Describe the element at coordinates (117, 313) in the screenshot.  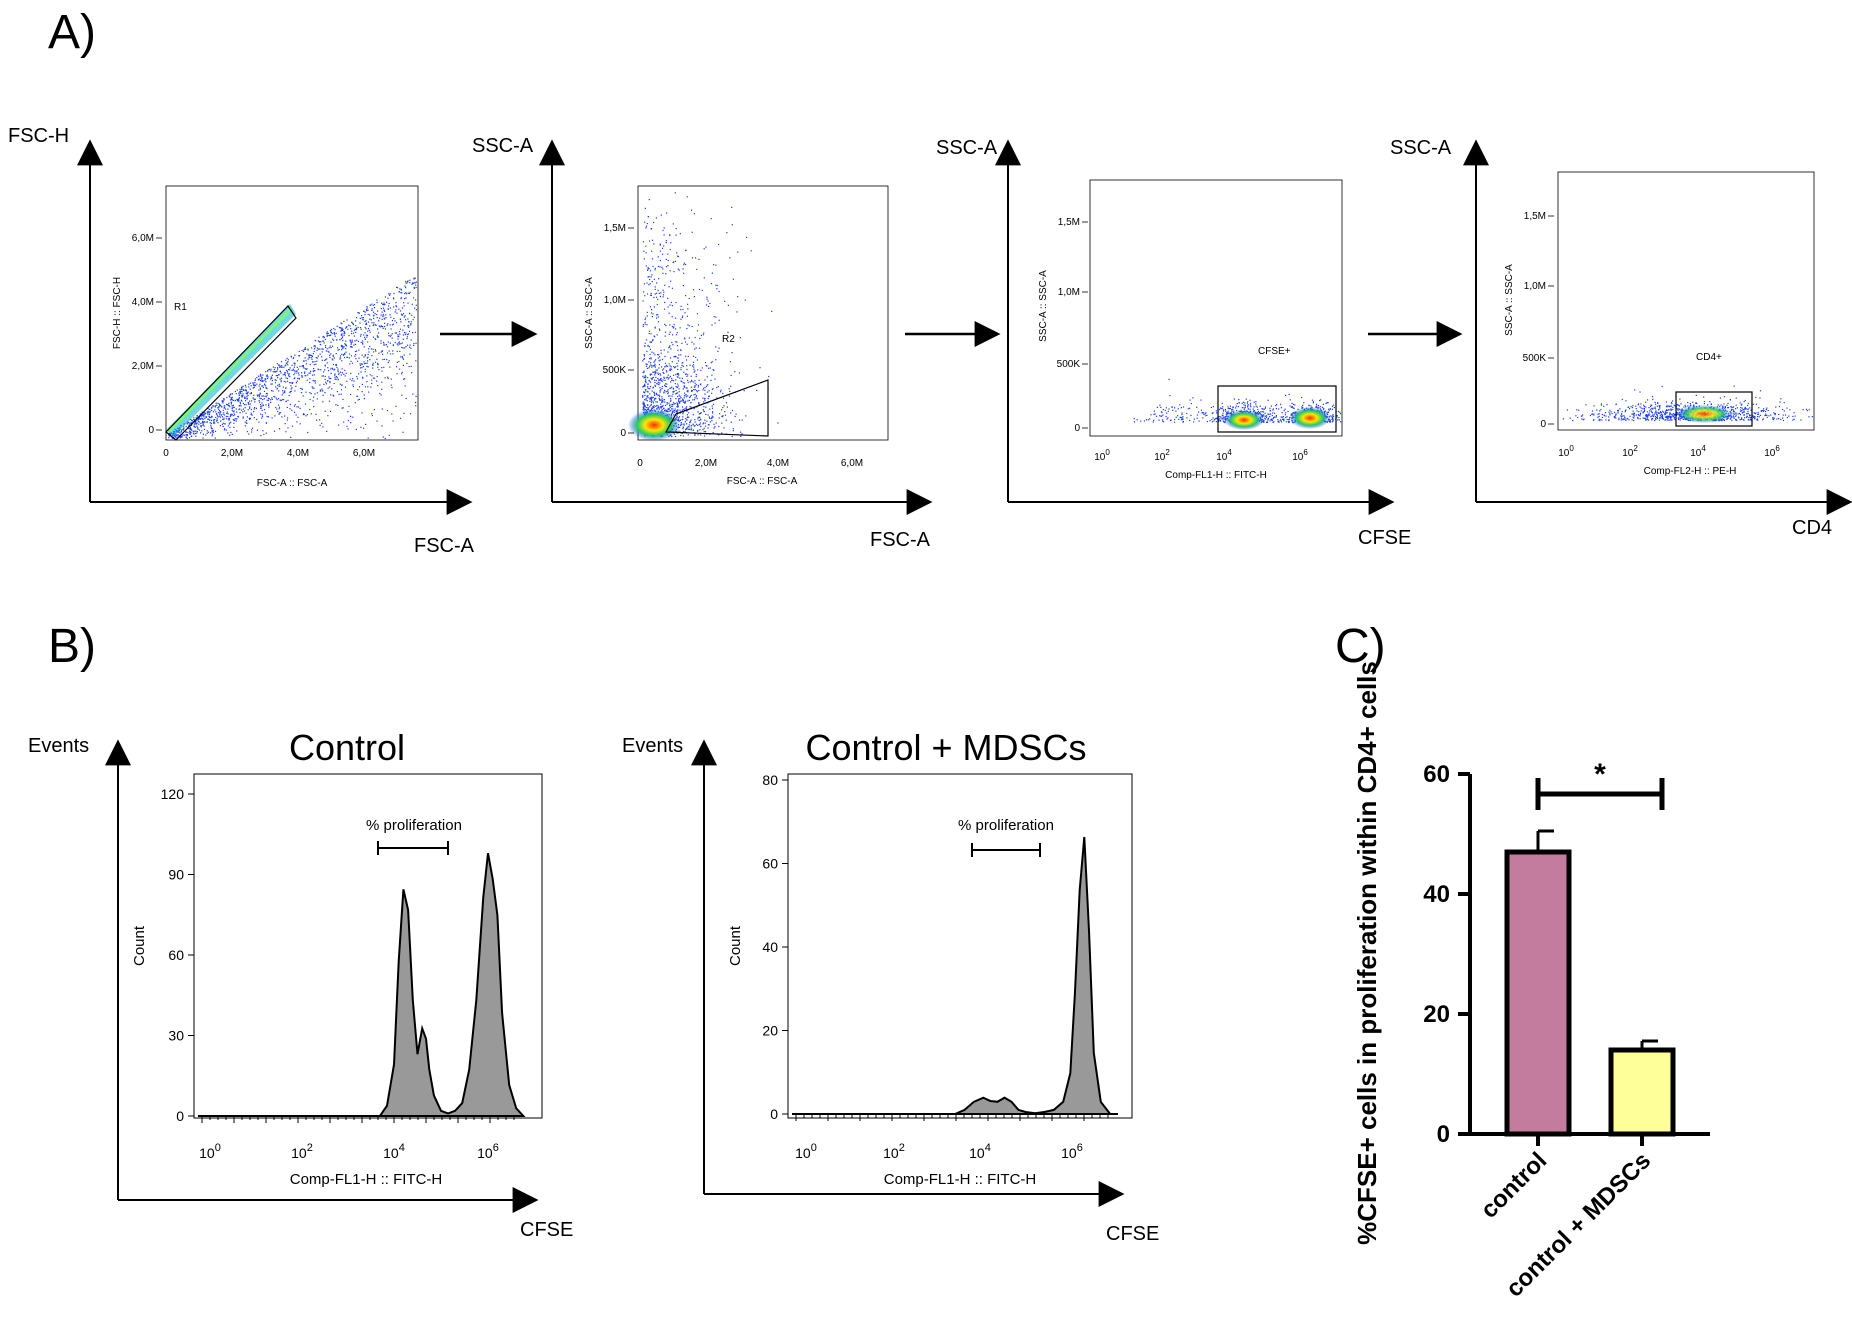
I see `inner-y-label: FSC-H :: FSC-H` at that location.